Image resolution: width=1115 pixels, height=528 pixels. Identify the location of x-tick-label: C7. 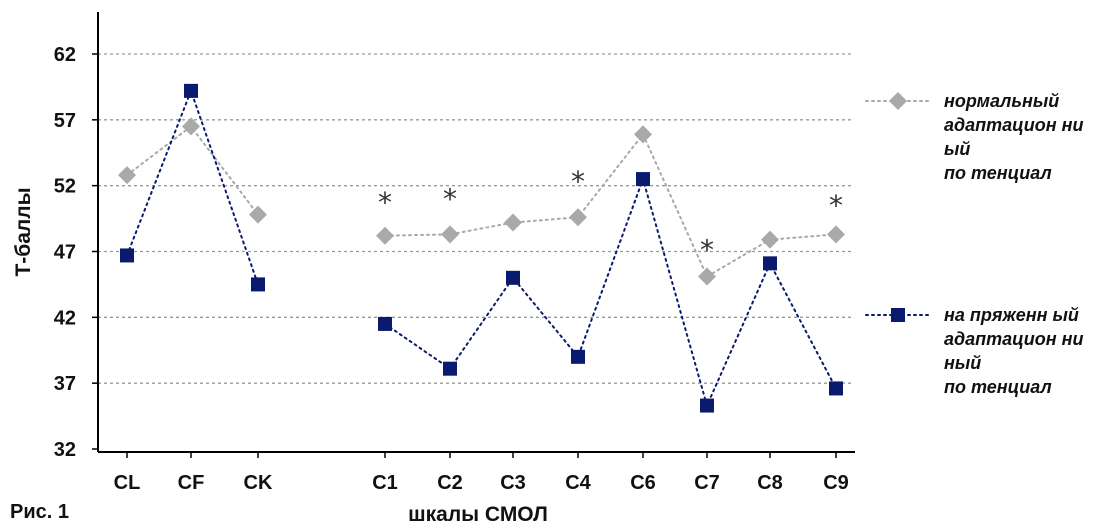
(707, 483).